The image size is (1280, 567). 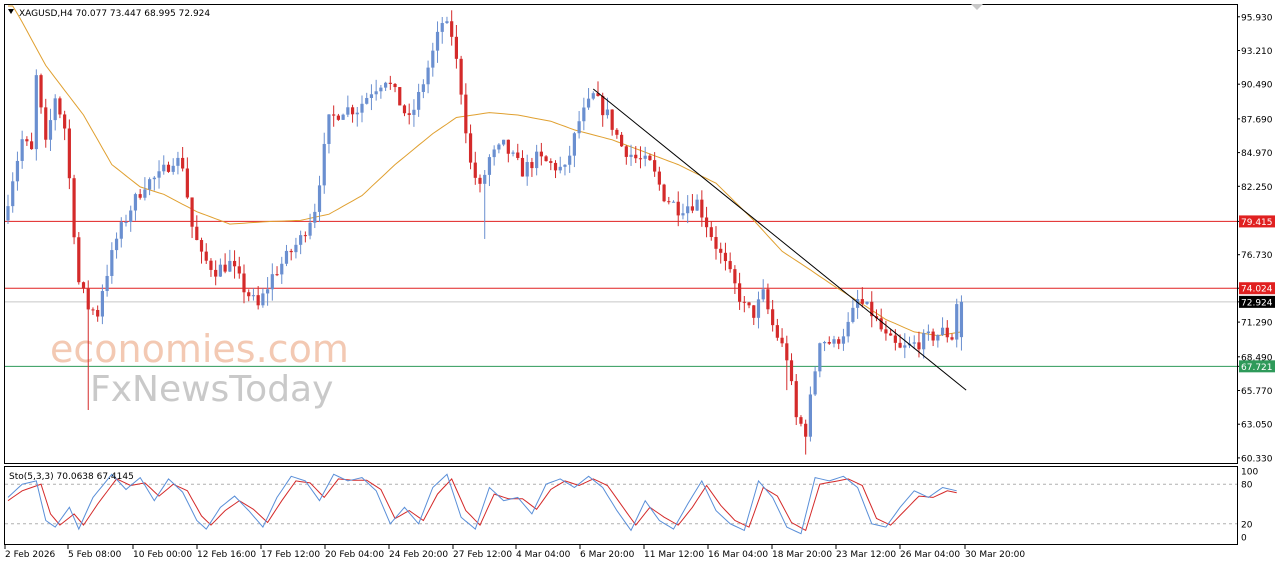 I want to click on price-tick-label: 82.250, so click(x=1257, y=188).